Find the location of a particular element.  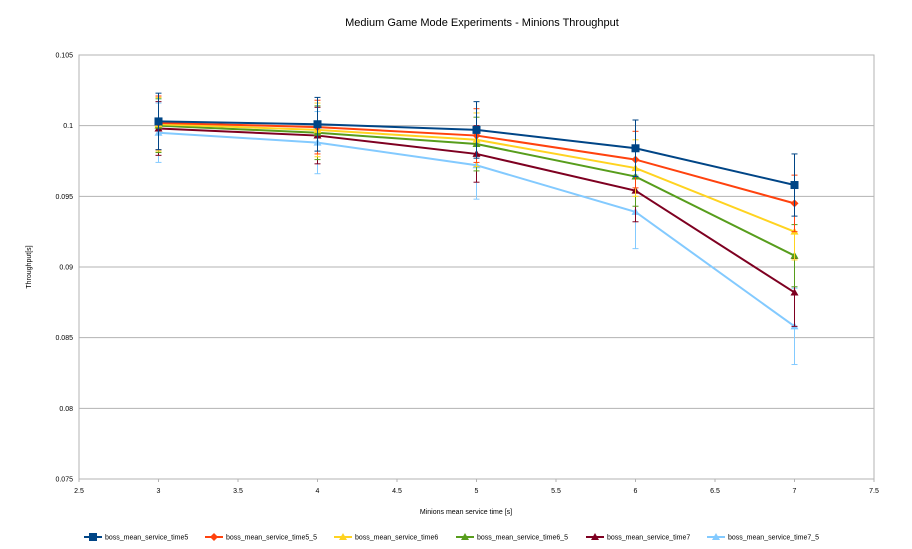

legend-label: boss_mean_service_time7_5 is located at coordinates (773, 538).